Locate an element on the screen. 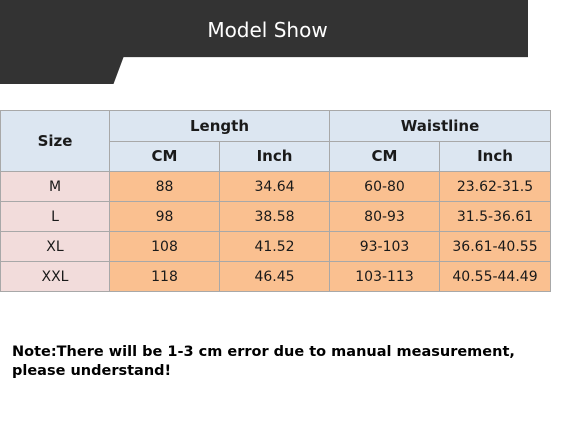 Image resolution: width=588 pixels, height=422 pixels. waist-cm-cell: 103-113 is located at coordinates (384, 276).